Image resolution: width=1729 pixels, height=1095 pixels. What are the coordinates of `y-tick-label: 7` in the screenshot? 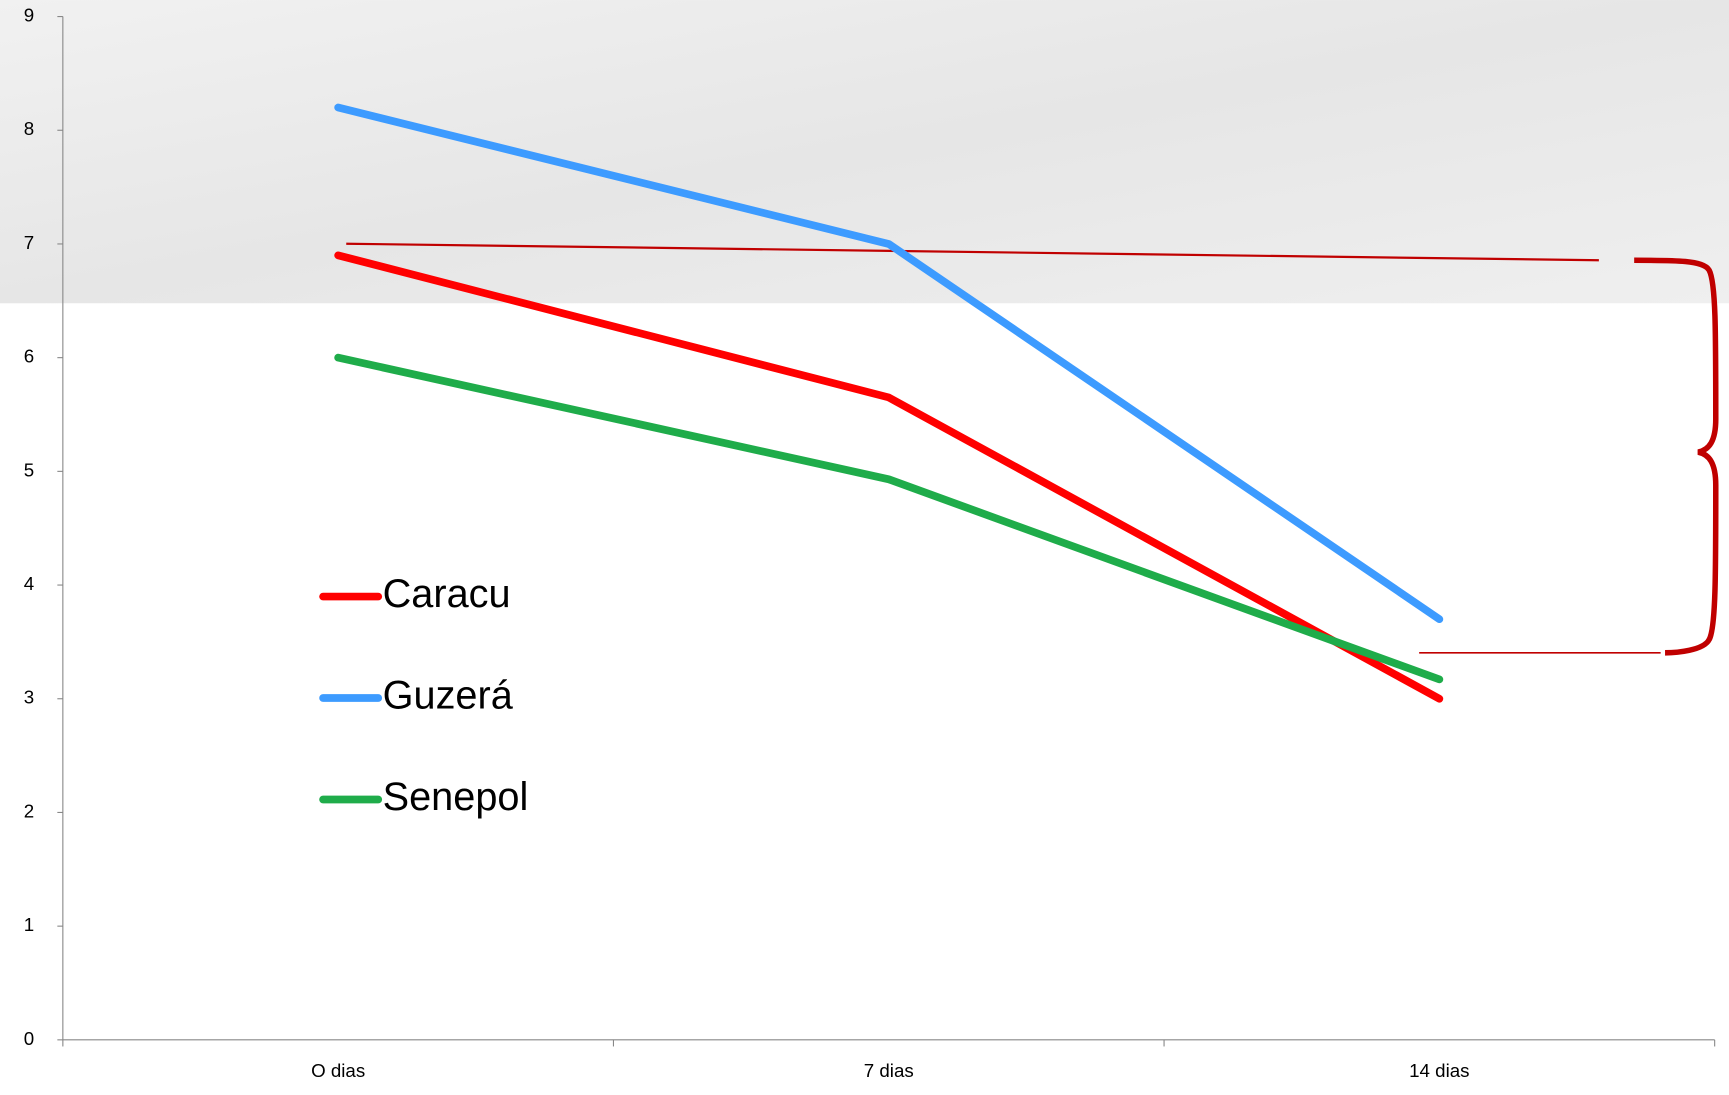 It's located at (29, 242).